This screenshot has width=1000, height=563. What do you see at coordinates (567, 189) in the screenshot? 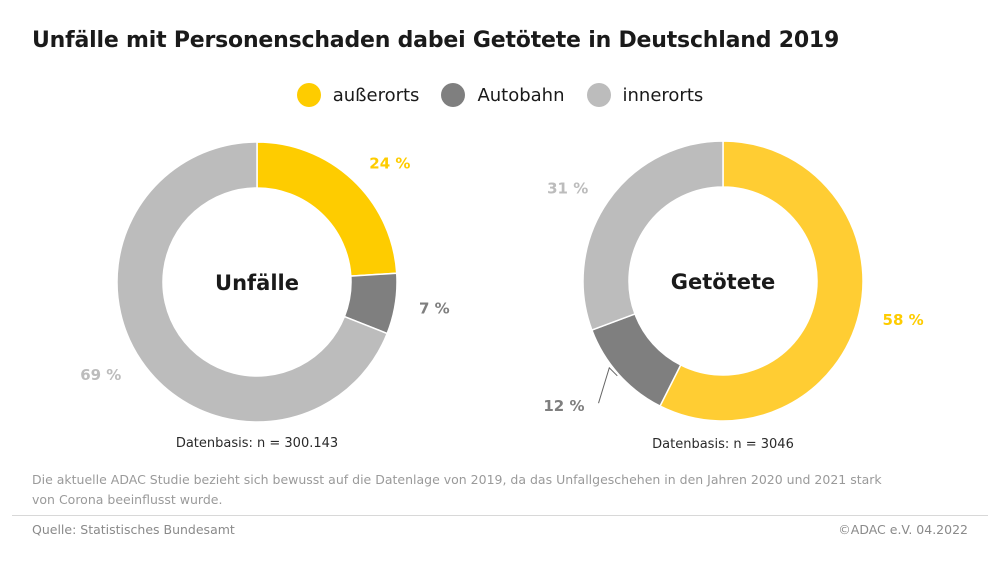
I see `value-label-innerorts-chart-2: 31 %` at bounding box center [567, 189].